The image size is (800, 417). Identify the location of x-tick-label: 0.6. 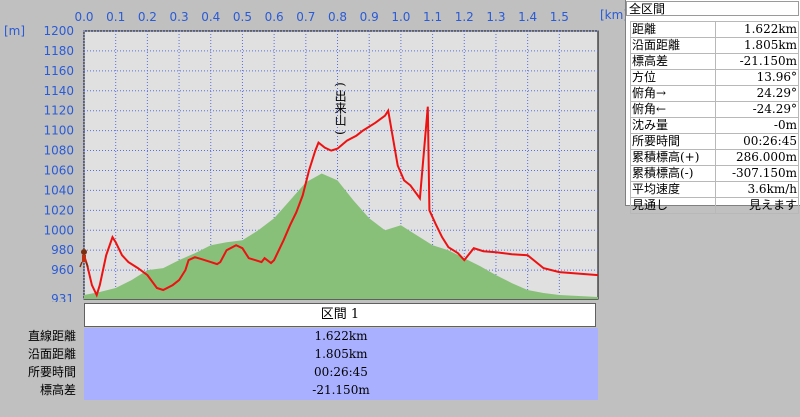
(274, 17).